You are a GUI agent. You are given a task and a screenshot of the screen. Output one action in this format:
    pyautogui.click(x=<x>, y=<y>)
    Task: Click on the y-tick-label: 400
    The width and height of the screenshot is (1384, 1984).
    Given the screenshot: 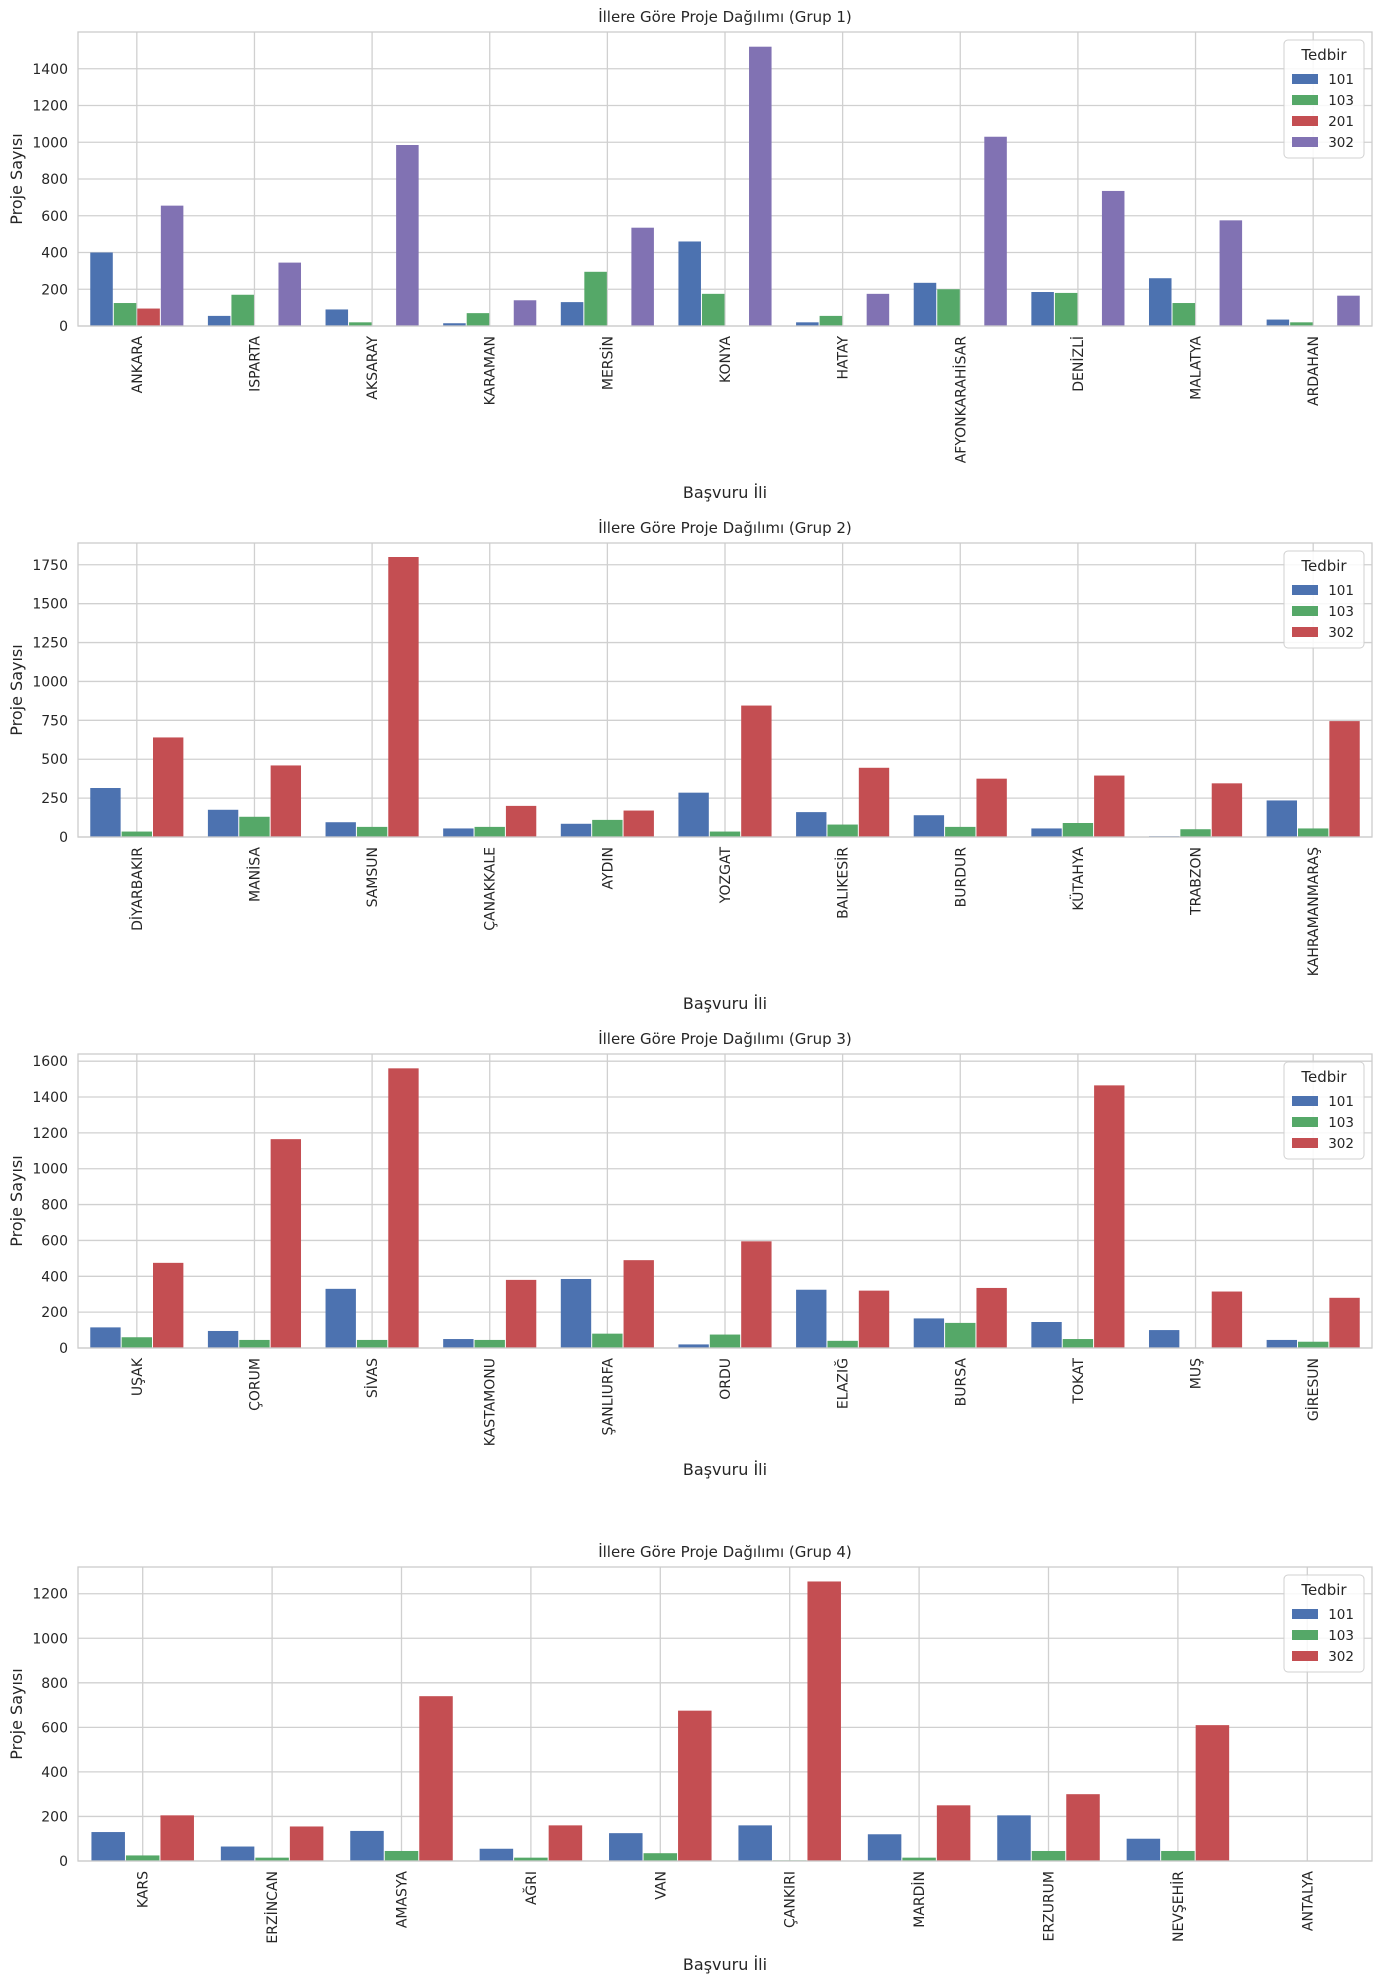 What is the action you would take?
    pyautogui.click(x=54, y=254)
    